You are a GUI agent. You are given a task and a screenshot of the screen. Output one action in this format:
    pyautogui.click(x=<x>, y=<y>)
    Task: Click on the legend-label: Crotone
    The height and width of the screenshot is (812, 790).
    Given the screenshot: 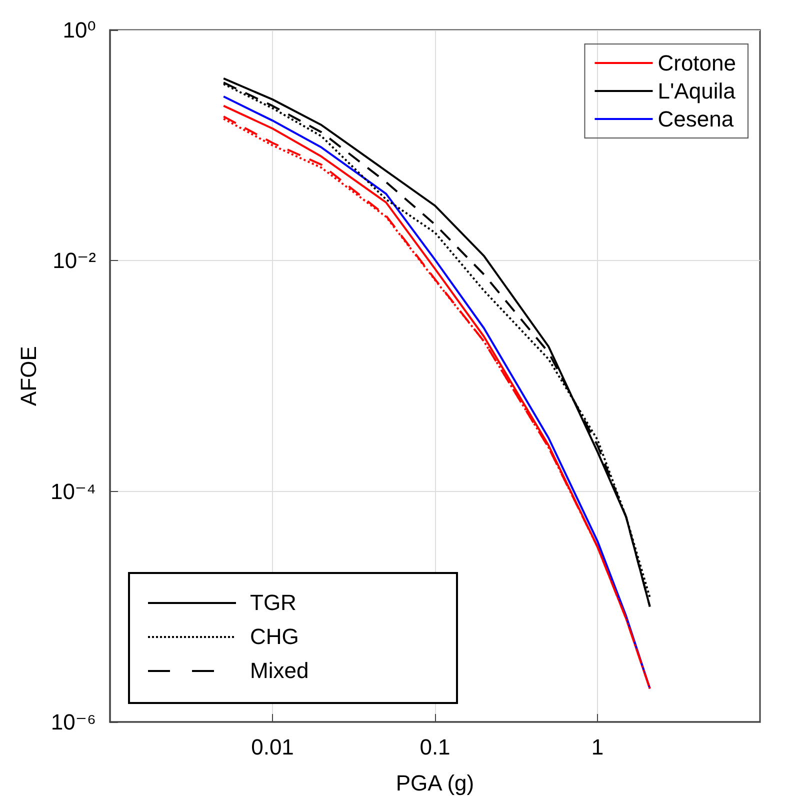 What is the action you would take?
    pyautogui.click(x=697, y=63)
    